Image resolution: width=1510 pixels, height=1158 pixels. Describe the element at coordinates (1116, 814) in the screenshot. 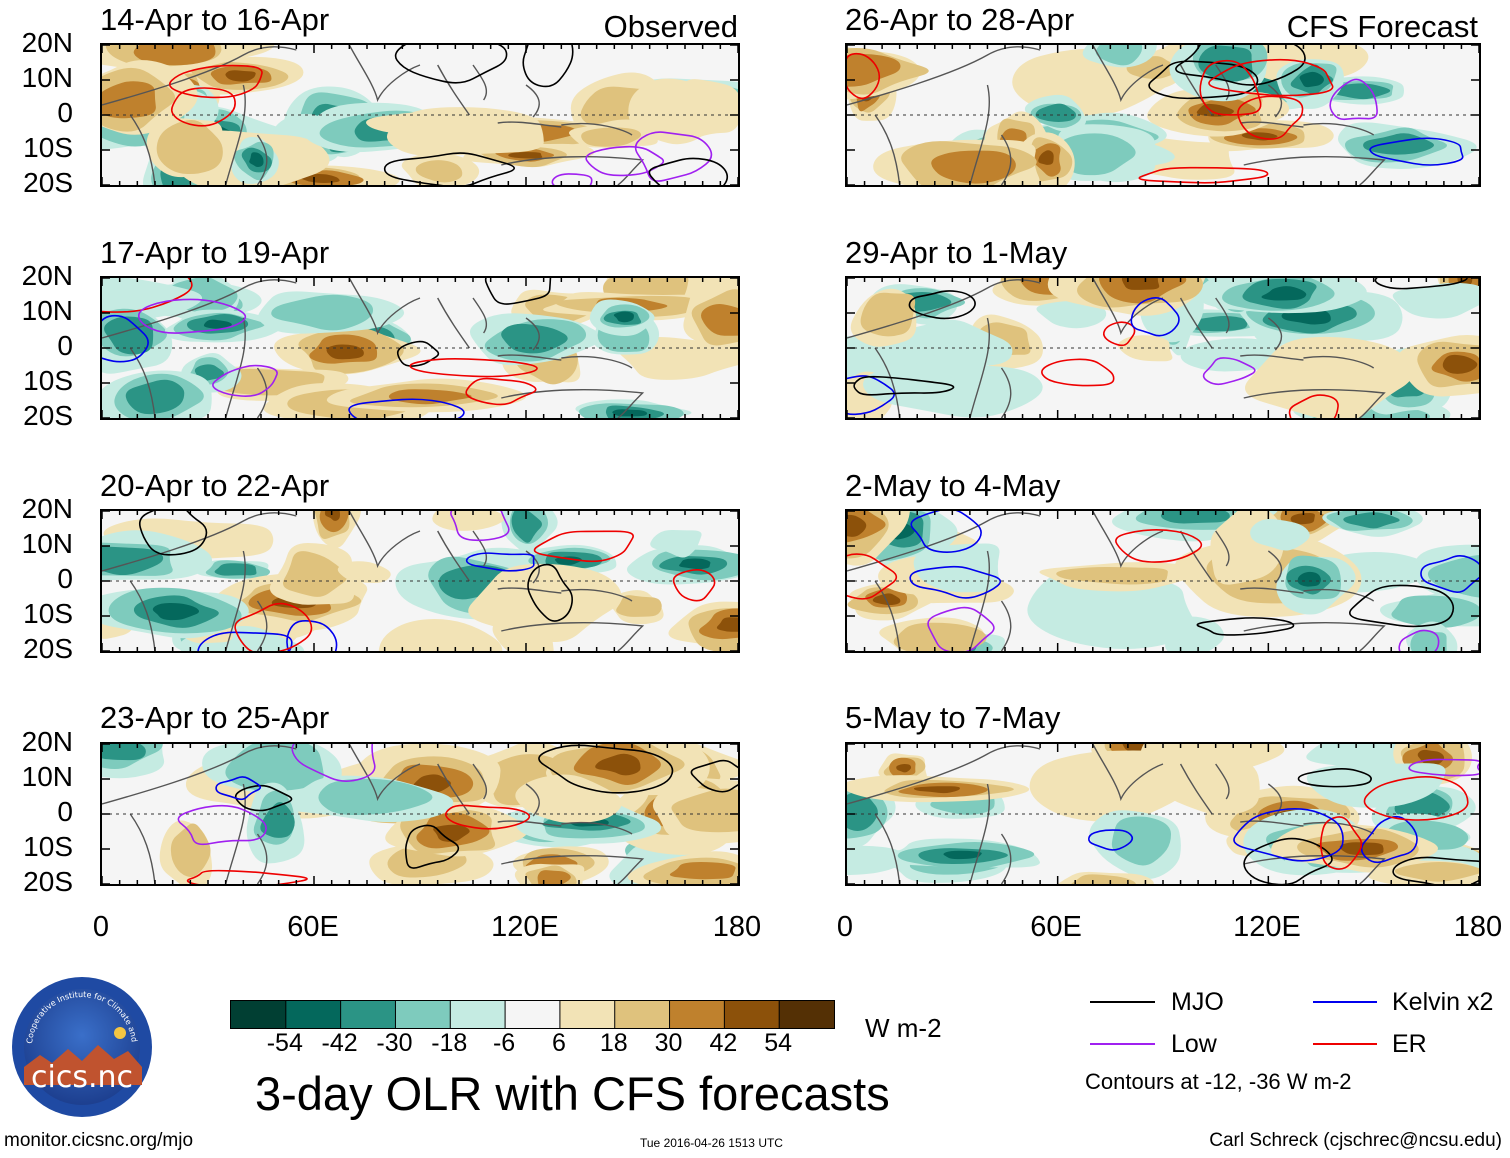

I see `coastlines` at that location.